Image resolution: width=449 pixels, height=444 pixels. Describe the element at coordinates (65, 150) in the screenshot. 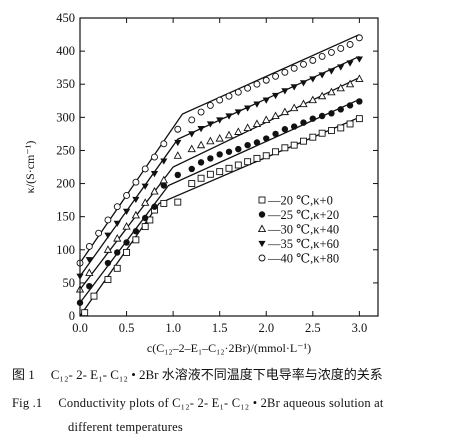

I see `y-tick-label: 250` at that location.